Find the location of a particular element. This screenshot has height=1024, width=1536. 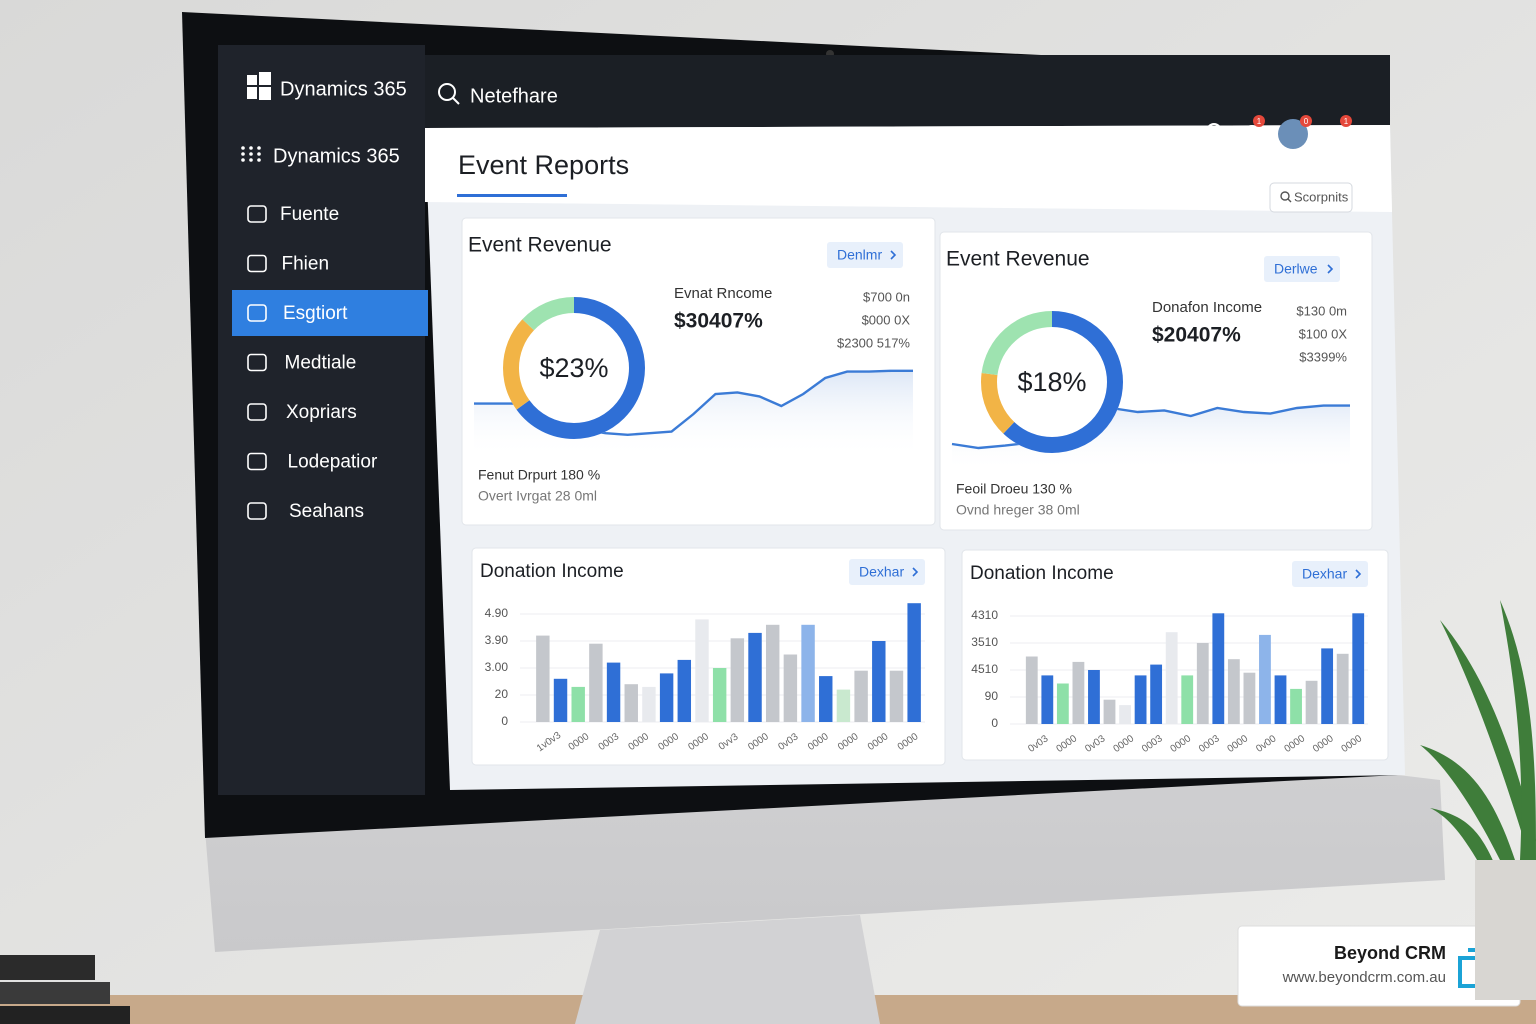

header-icons is located at coordinates (1275, 134).